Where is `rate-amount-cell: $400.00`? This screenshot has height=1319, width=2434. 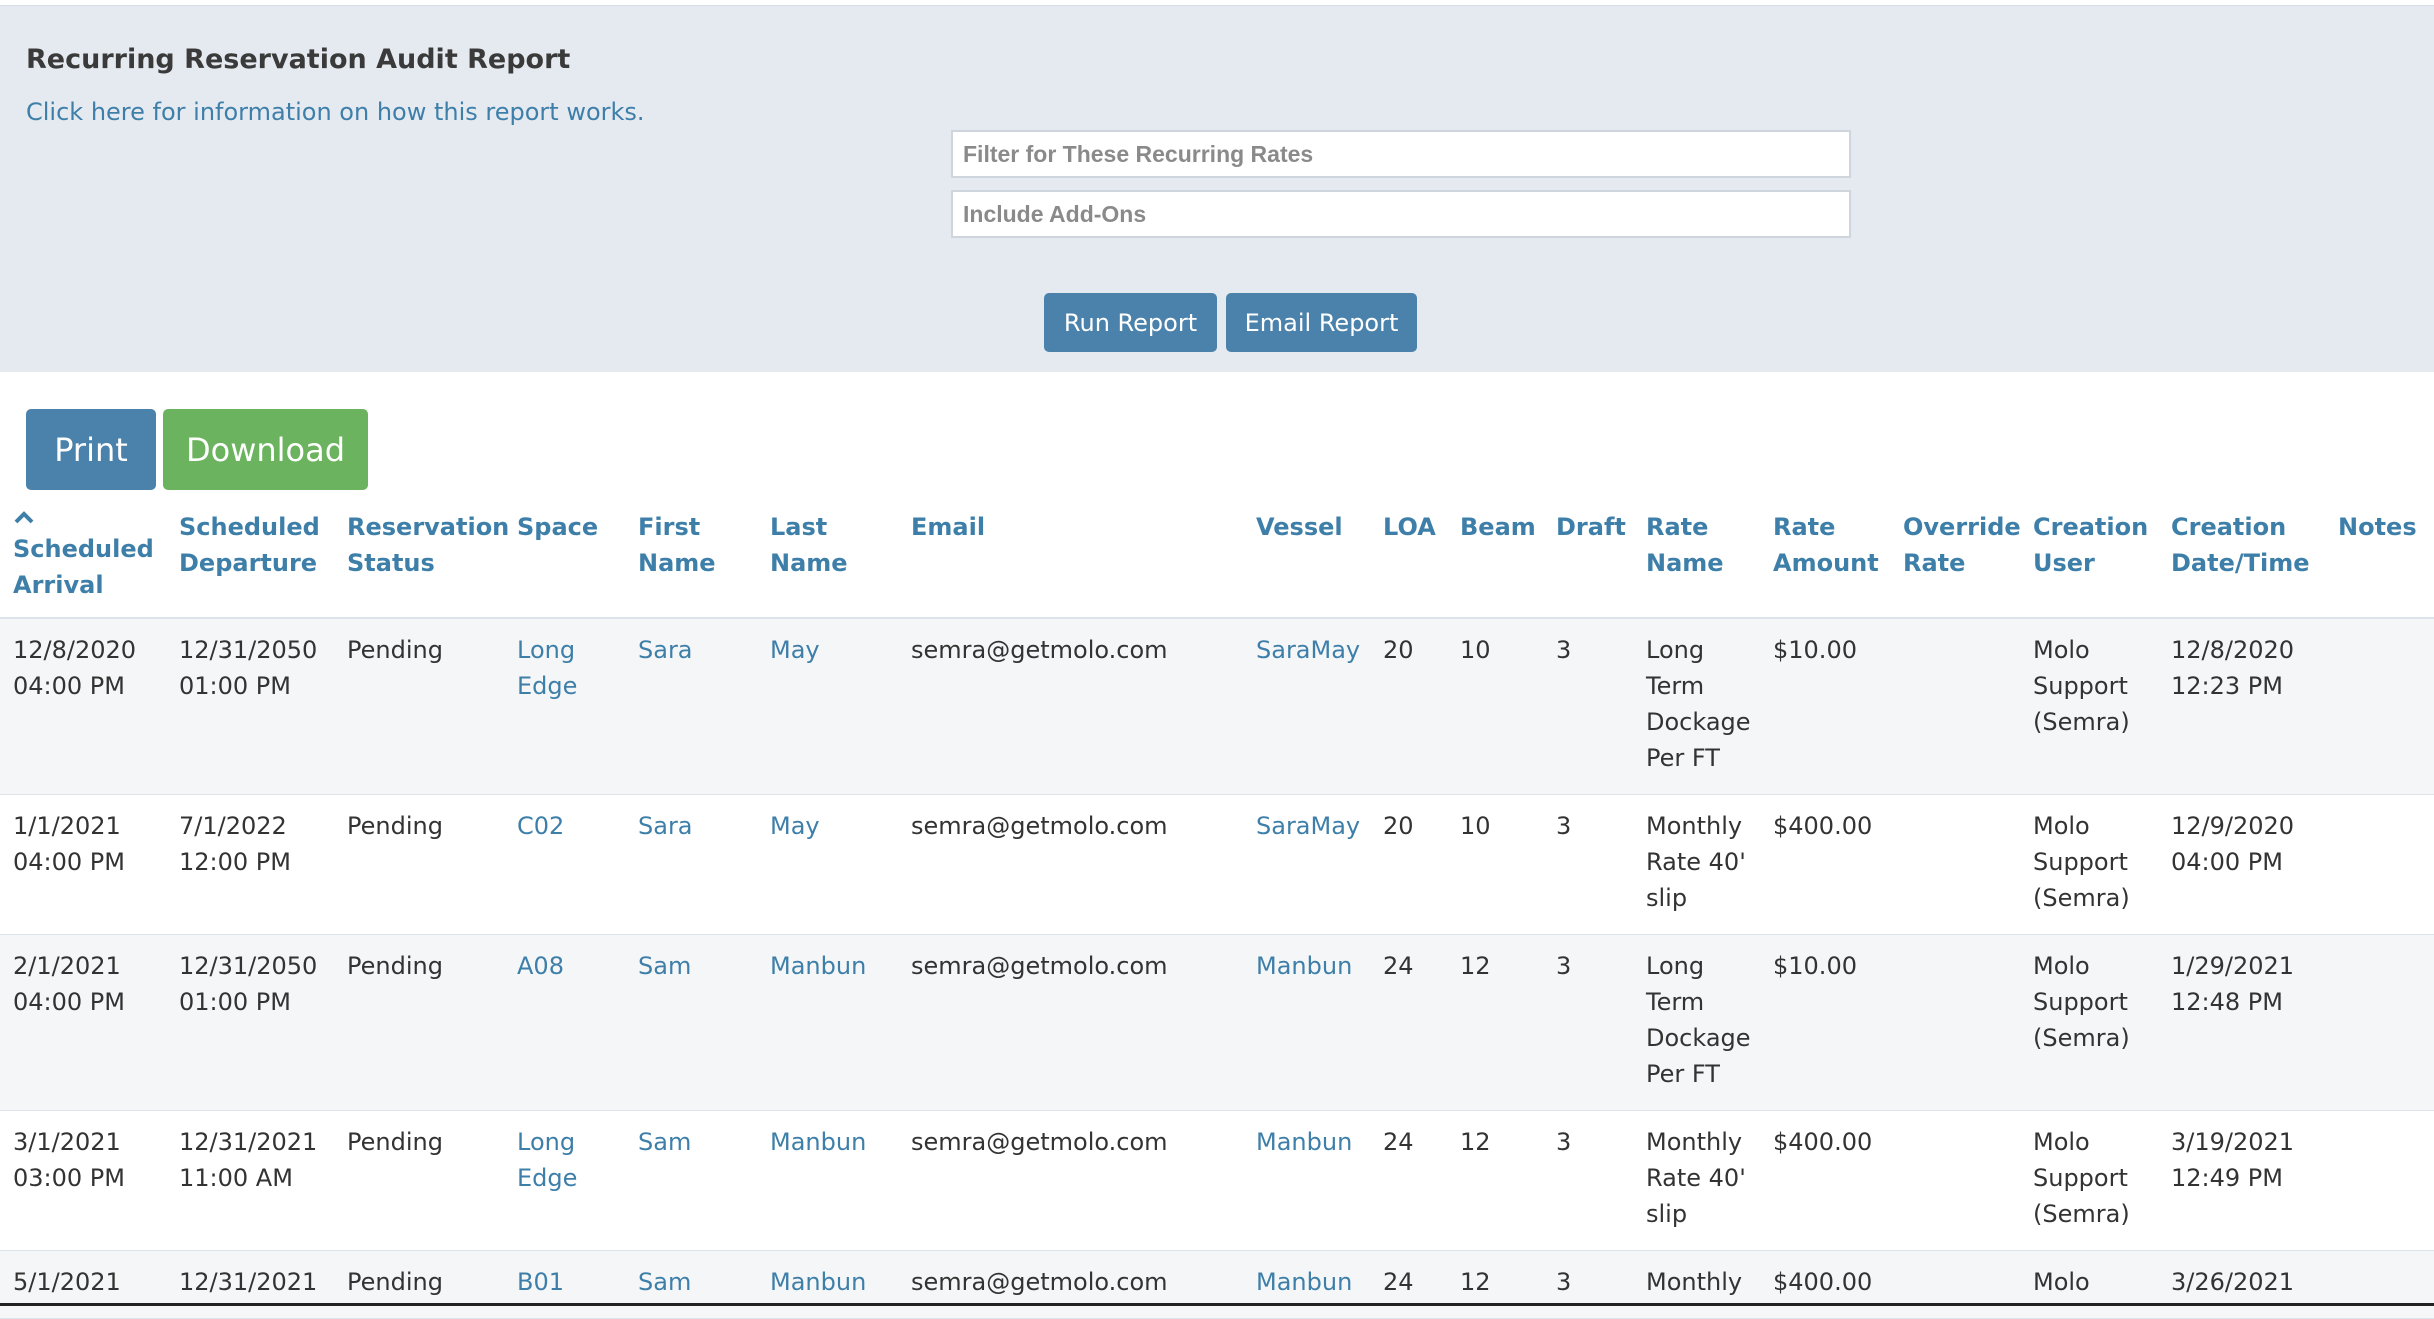
rate-amount-cell: $400.00 is located at coordinates (1823, 826).